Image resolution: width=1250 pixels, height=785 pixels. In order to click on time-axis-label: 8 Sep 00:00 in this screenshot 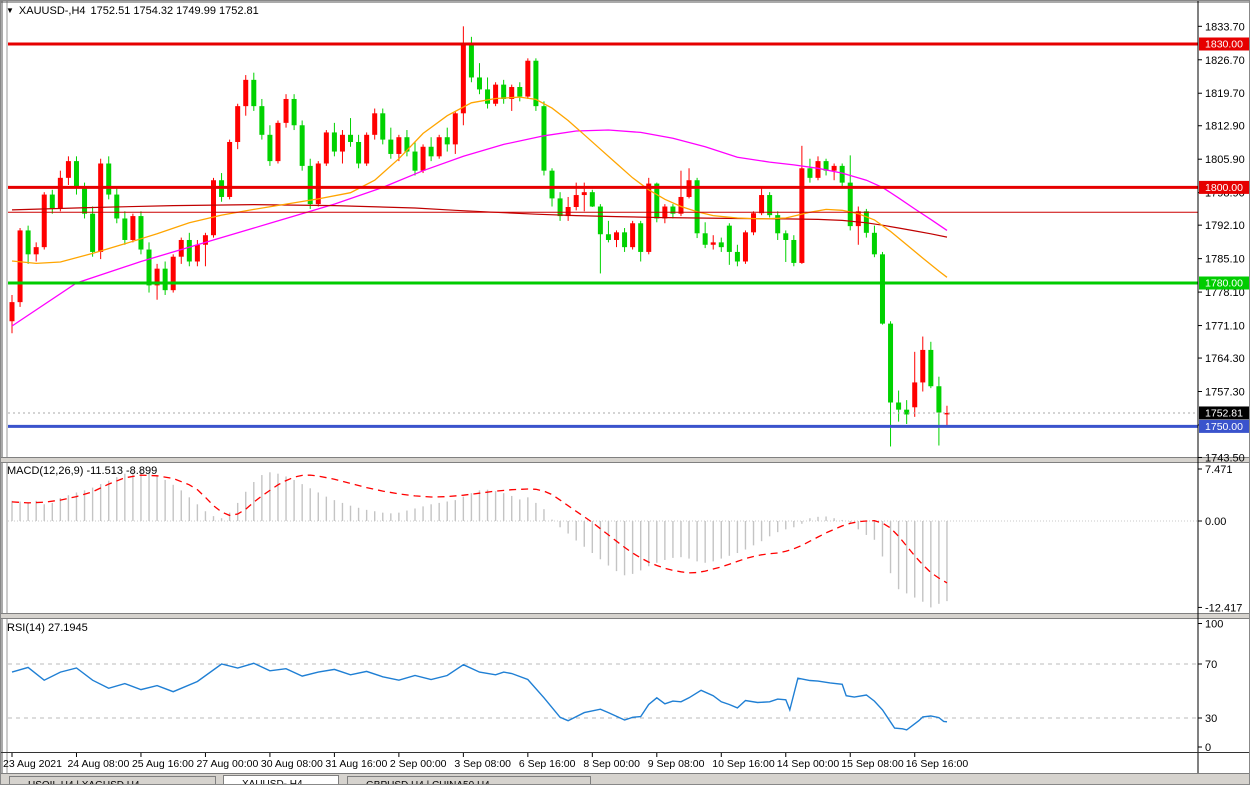, I will do `click(611, 764)`.